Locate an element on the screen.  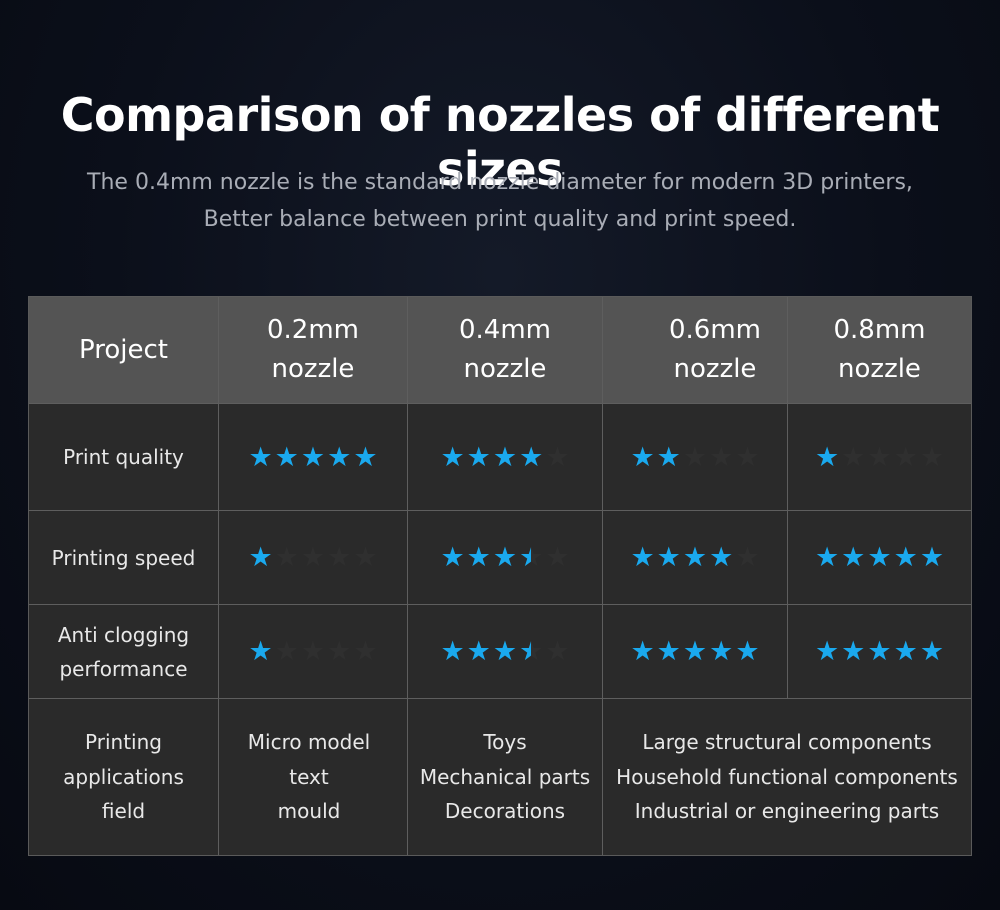
header-nozzle-04: 0.4mm nozzle is located at coordinates (505, 350).